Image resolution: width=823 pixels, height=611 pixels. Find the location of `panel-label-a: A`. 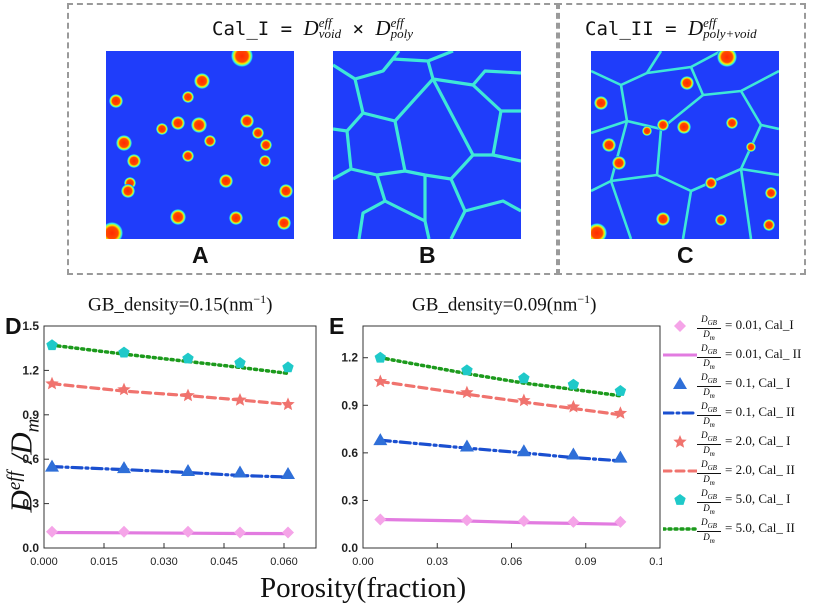

panel-label-a: A is located at coordinates (200, 255).